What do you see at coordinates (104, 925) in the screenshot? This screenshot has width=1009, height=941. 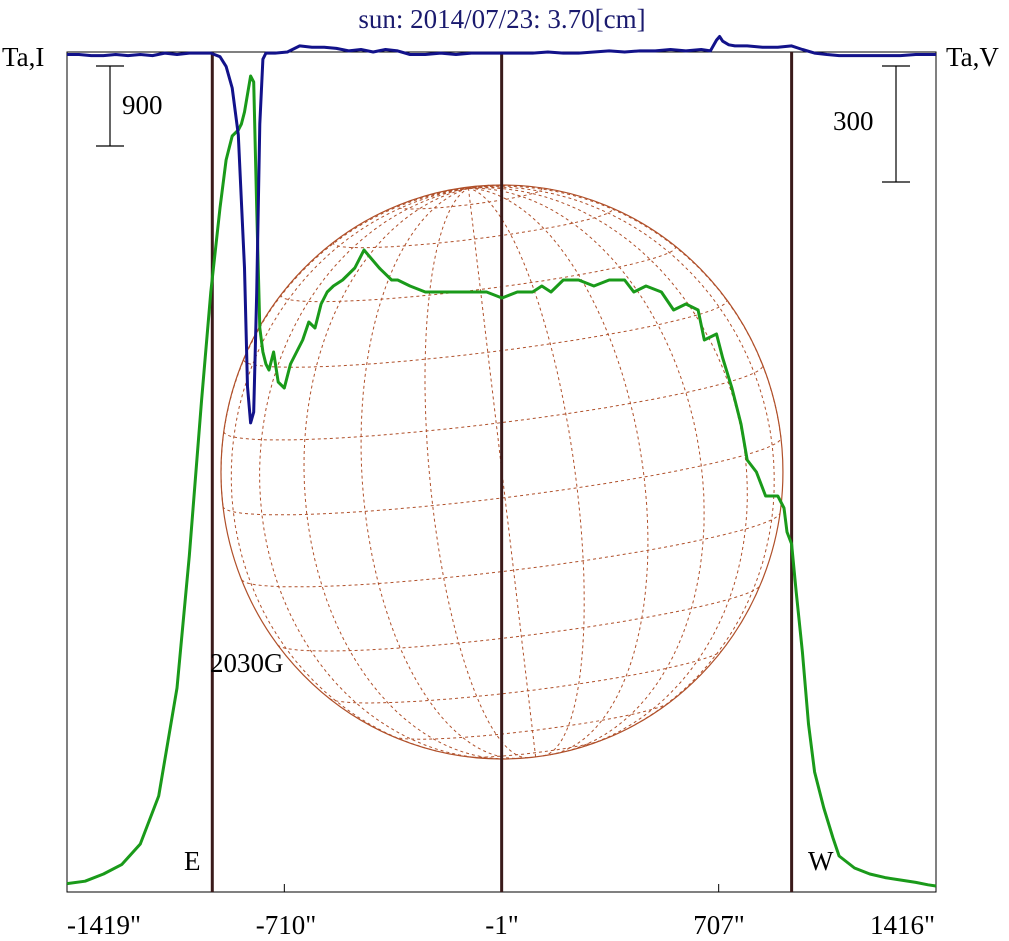 I see `x-tick-label: -1419"` at bounding box center [104, 925].